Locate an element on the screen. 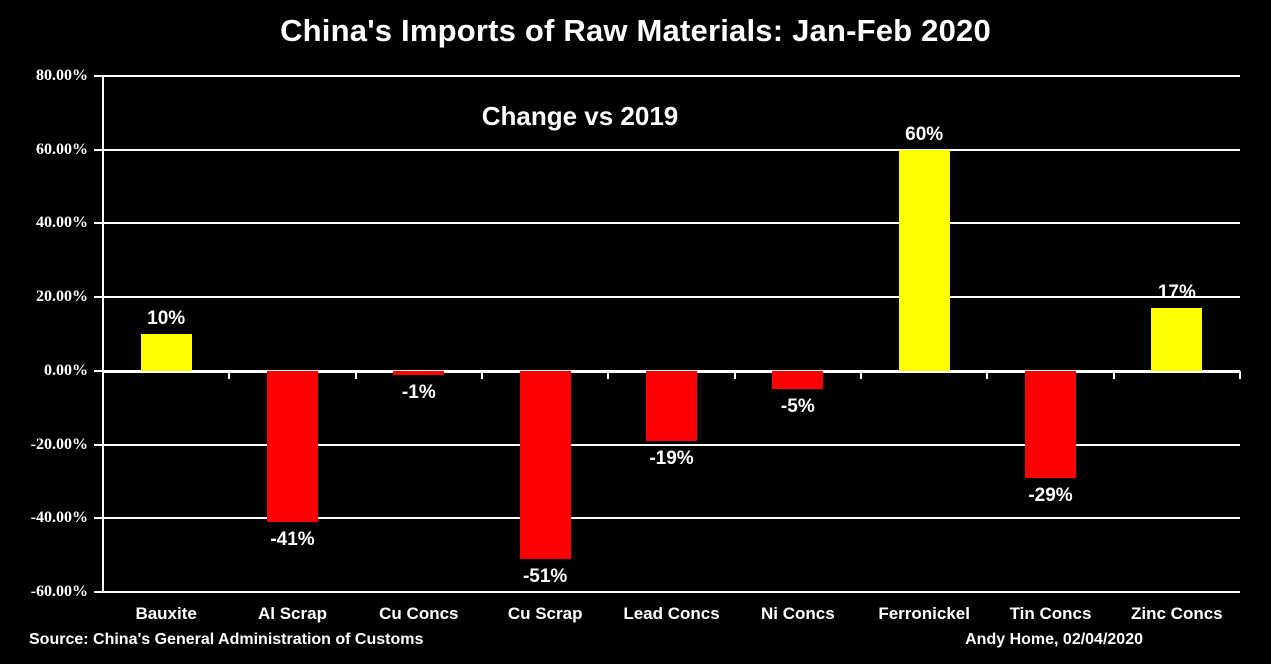 The width and height of the screenshot is (1271, 664). y-tick-label: 20.00% is located at coordinates (62, 297).